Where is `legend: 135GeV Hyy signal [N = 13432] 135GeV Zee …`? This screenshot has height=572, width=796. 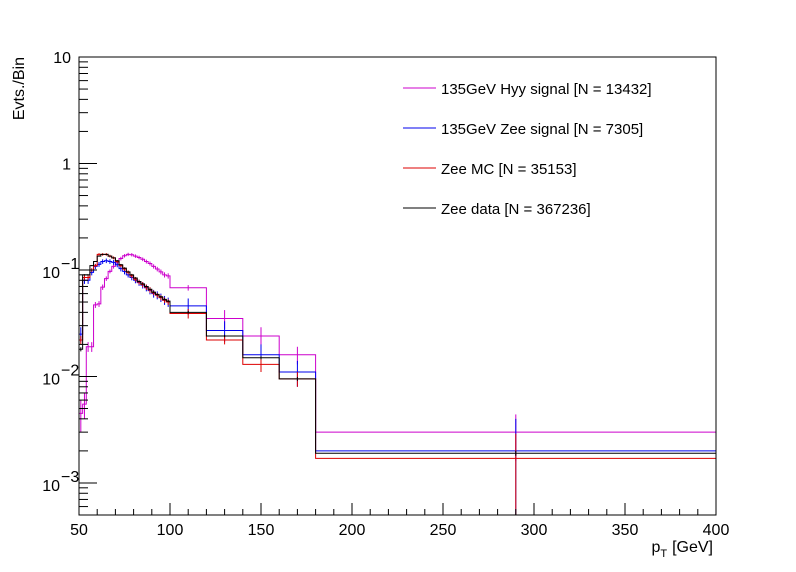 legend: 135GeV Hyy signal [N = 13432] 135GeV Zee … is located at coordinates (527, 149).